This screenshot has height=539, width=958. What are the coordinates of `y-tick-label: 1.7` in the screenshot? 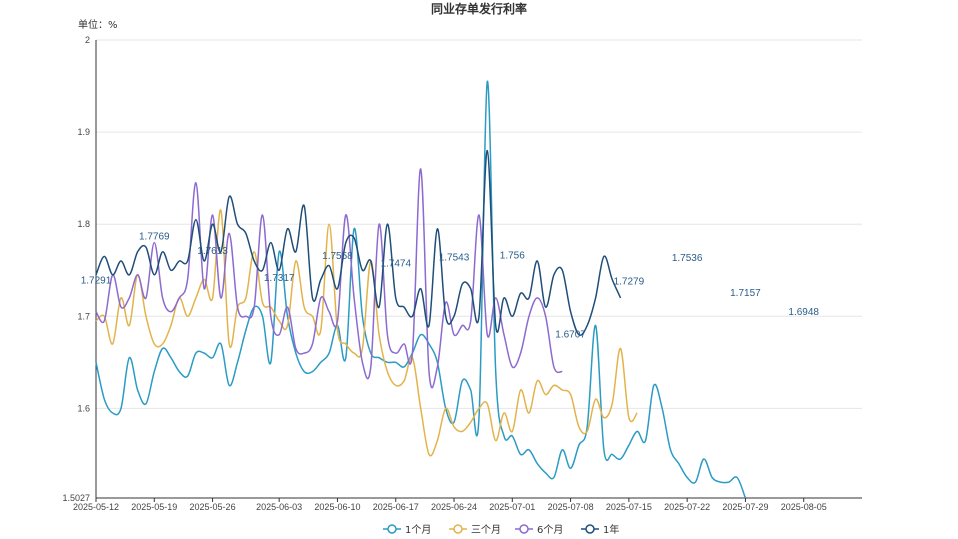 It's located at (83, 316).